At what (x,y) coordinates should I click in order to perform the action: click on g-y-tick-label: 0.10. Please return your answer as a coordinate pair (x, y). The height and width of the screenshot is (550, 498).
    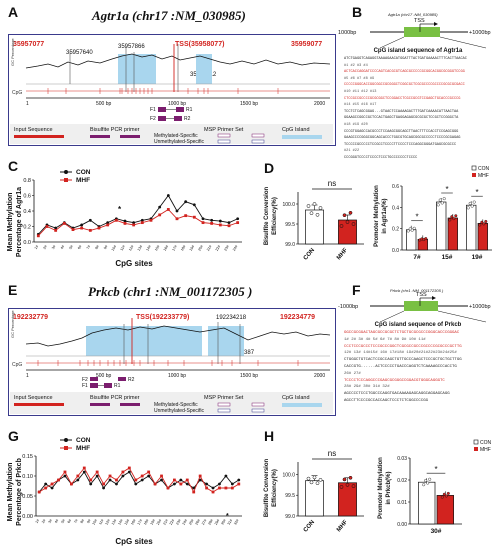
    Looking at the image, I should click on (27, 477).